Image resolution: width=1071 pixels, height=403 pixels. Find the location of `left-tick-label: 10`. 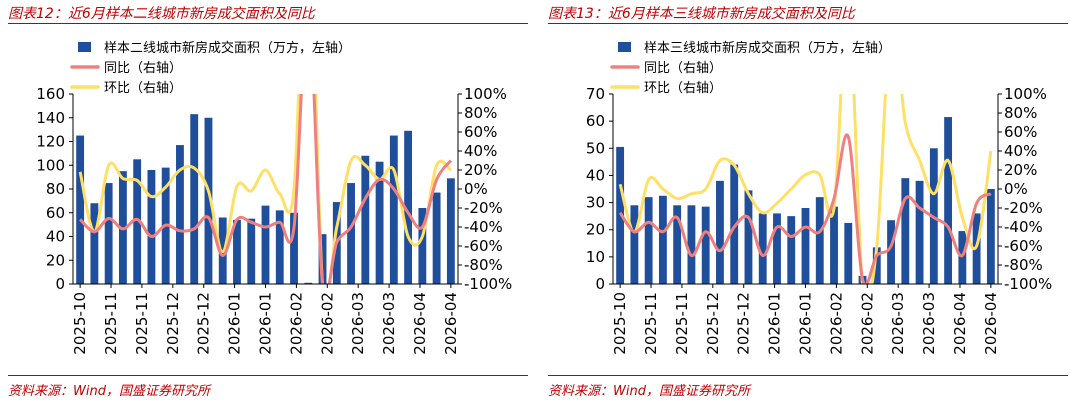

left-tick-label: 10 is located at coordinates (595, 257).